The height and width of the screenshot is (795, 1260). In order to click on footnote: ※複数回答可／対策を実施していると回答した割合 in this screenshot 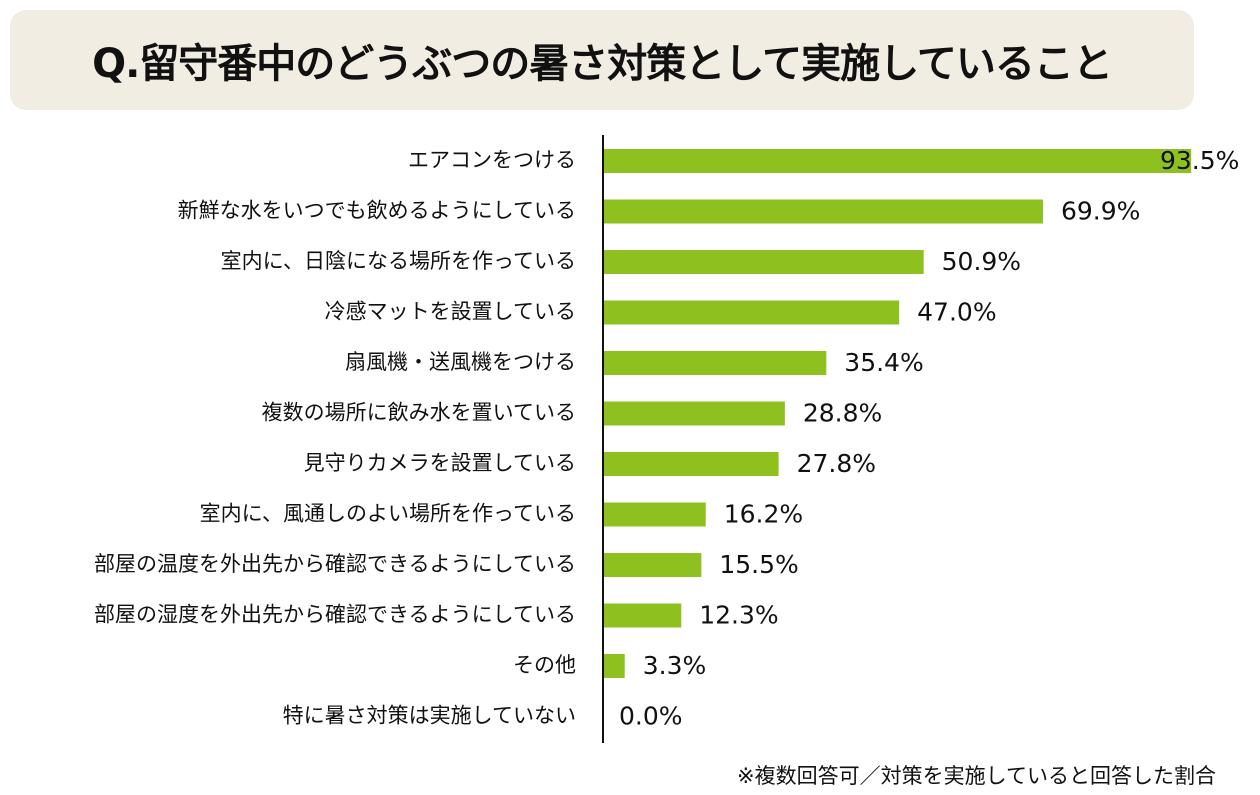, I will do `click(976, 776)`.